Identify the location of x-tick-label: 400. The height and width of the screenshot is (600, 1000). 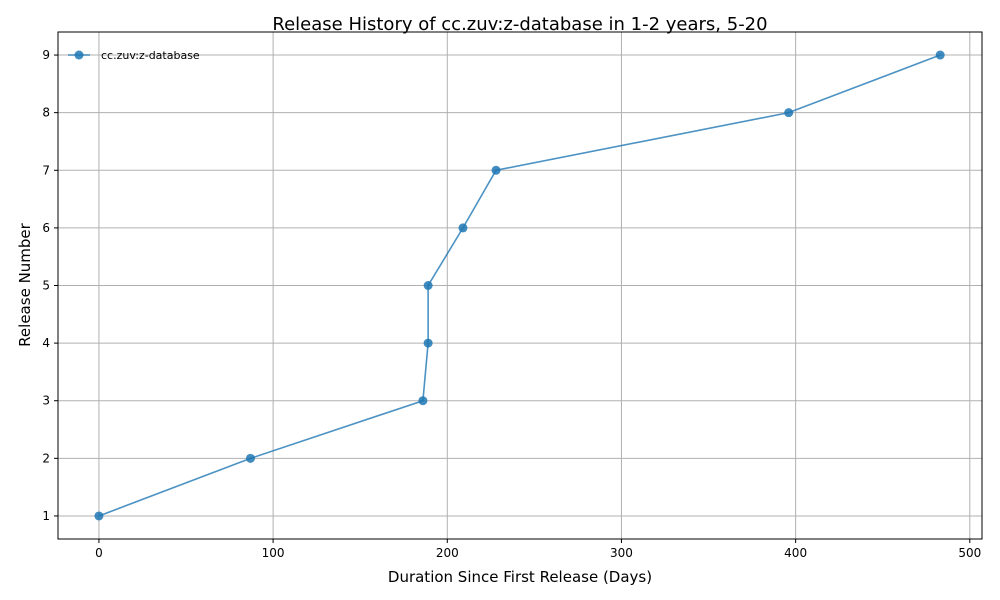
(795, 553).